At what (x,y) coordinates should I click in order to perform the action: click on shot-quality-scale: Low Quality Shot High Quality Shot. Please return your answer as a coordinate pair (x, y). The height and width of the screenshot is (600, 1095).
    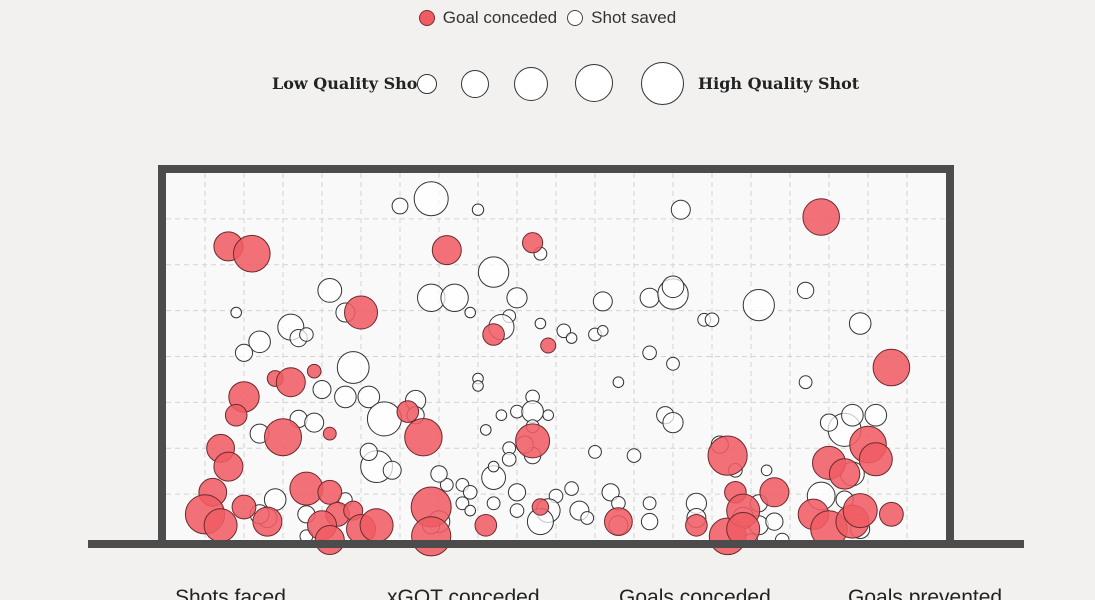
    Looking at the image, I should click on (547, 85).